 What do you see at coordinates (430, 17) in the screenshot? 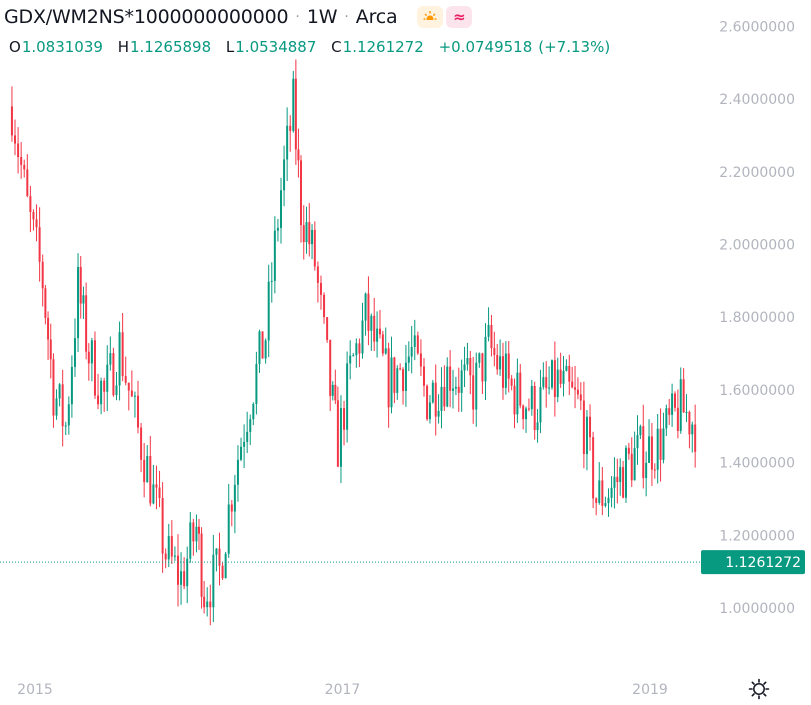
I see `sun-icon` at bounding box center [430, 17].